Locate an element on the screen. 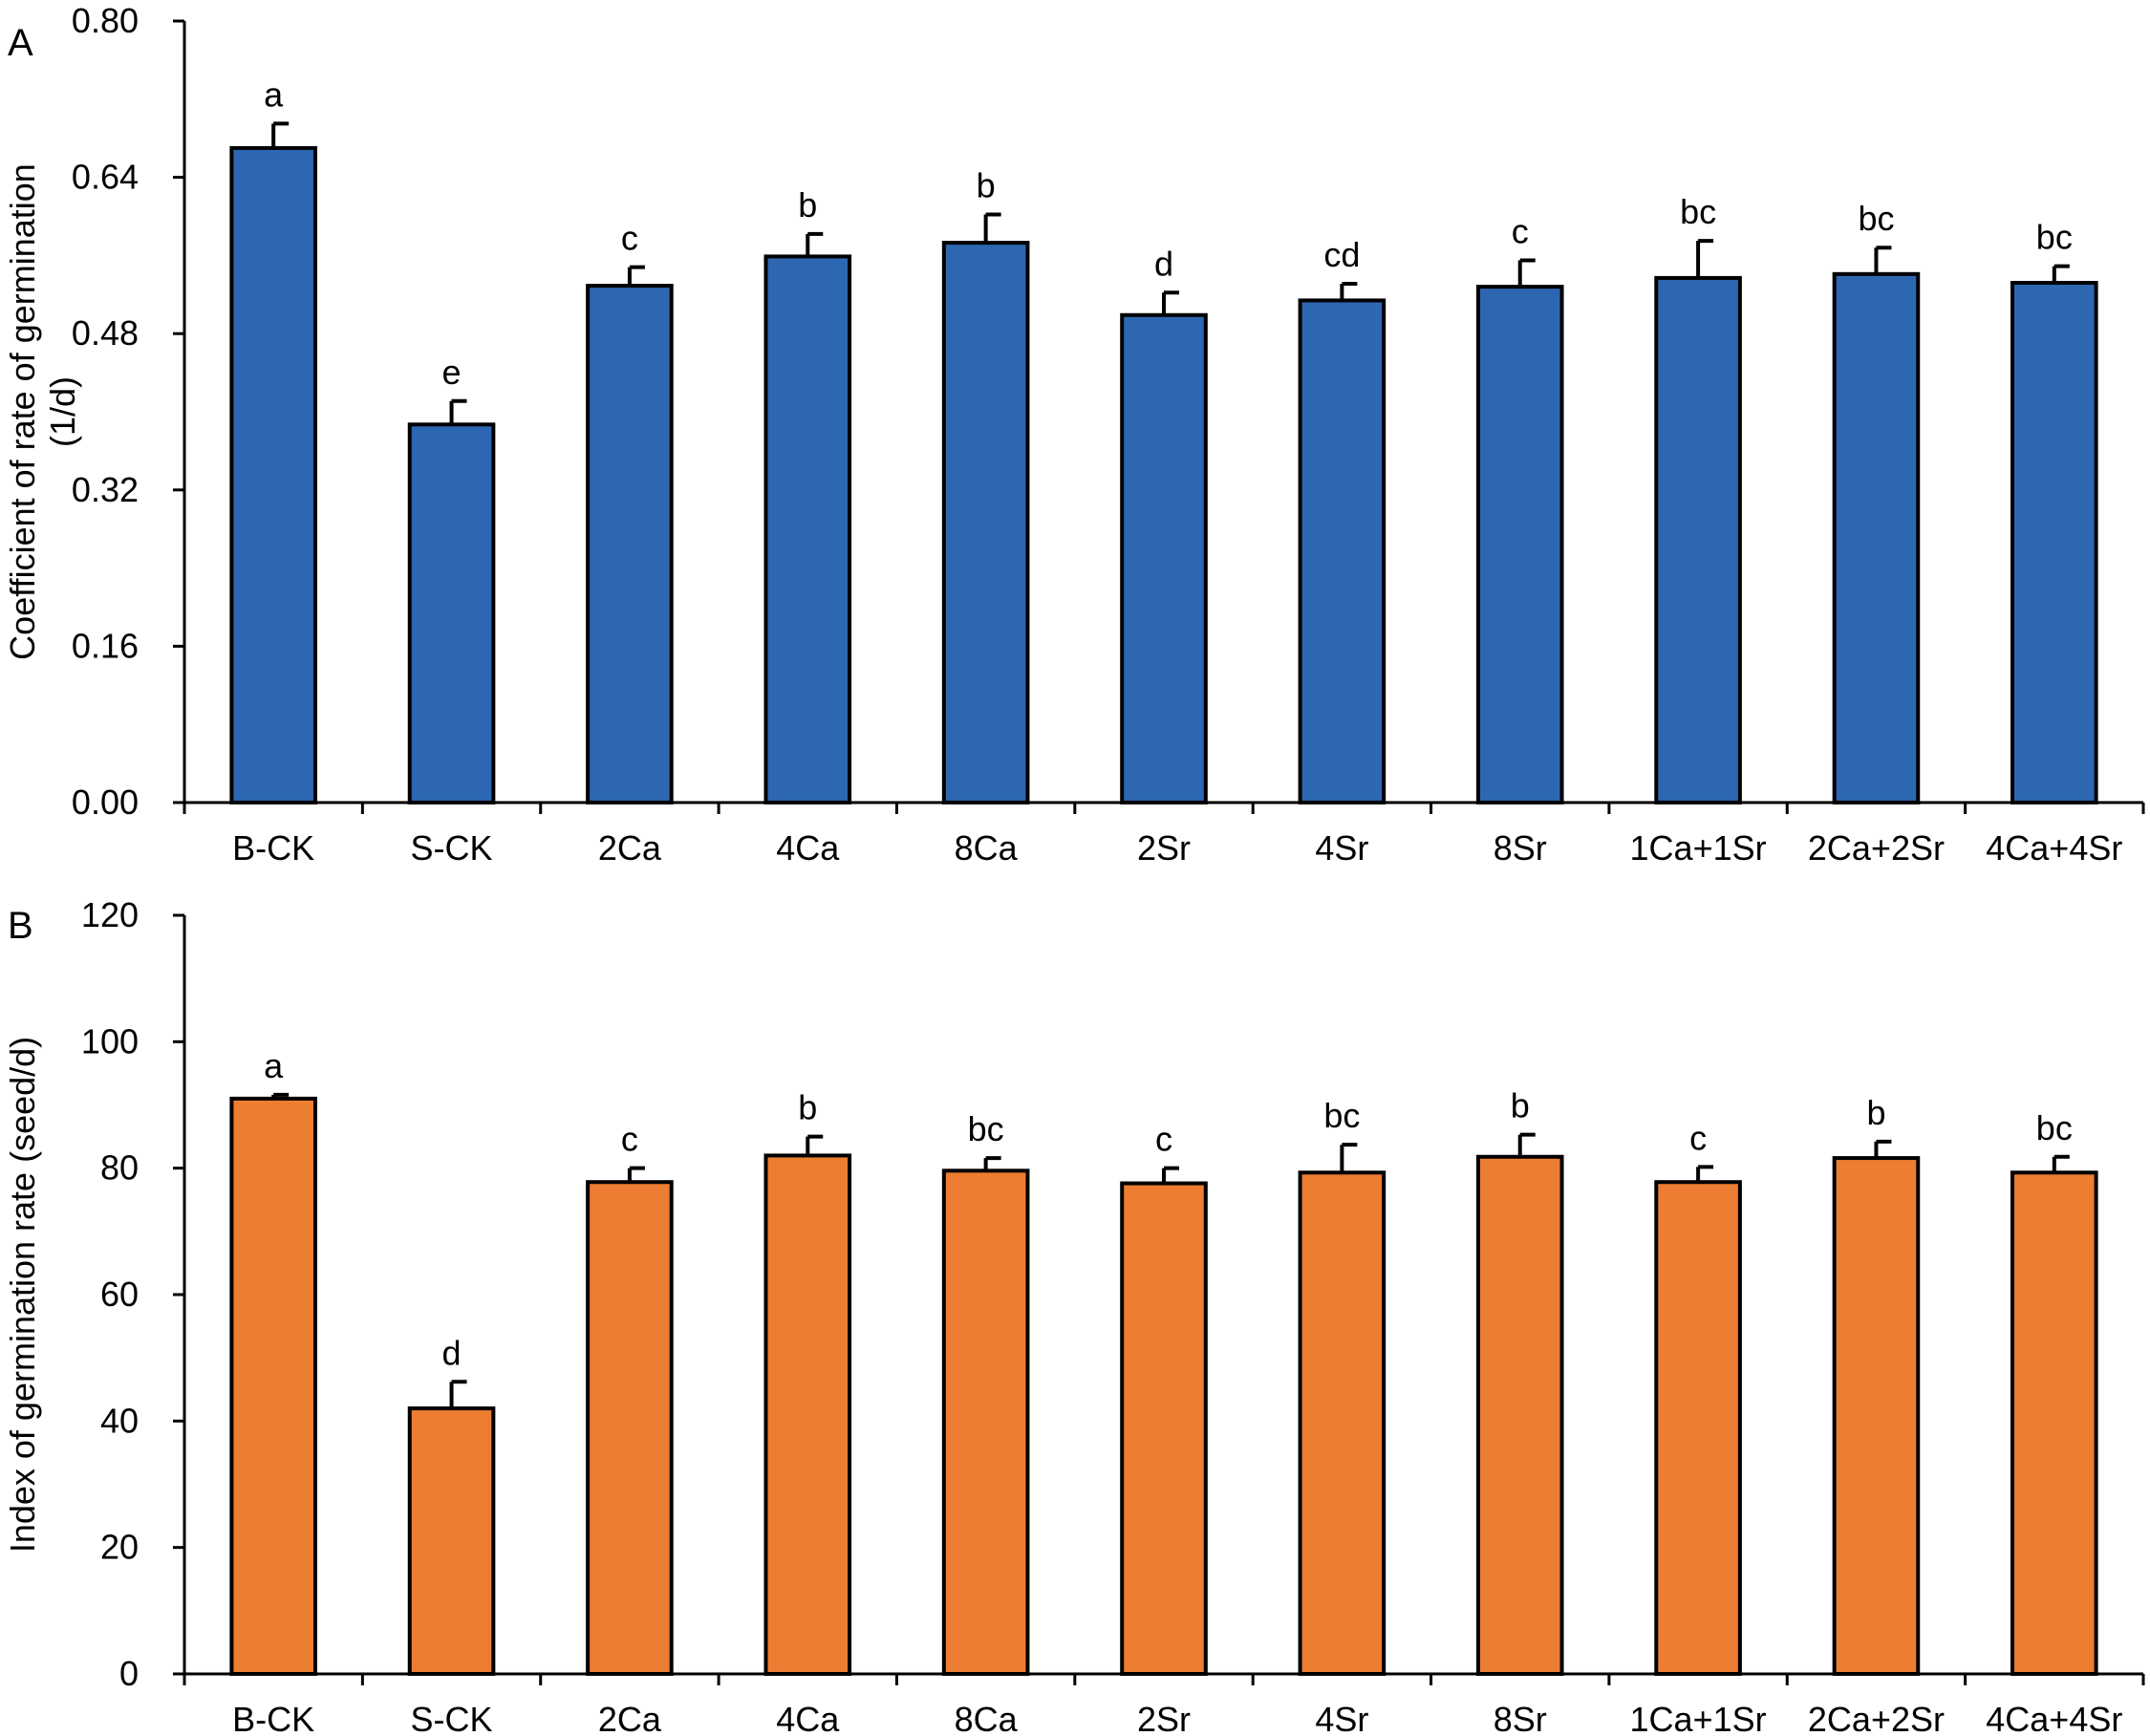  panel-b-significance-label: a is located at coordinates (274, 1065).